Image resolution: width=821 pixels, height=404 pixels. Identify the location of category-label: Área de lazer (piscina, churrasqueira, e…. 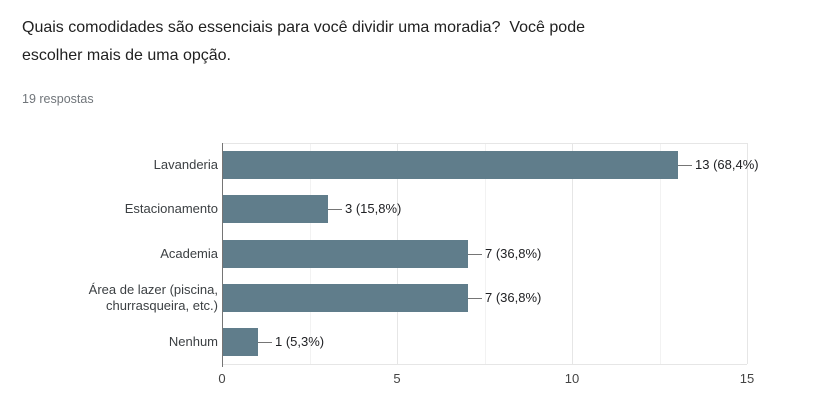
(153, 297).